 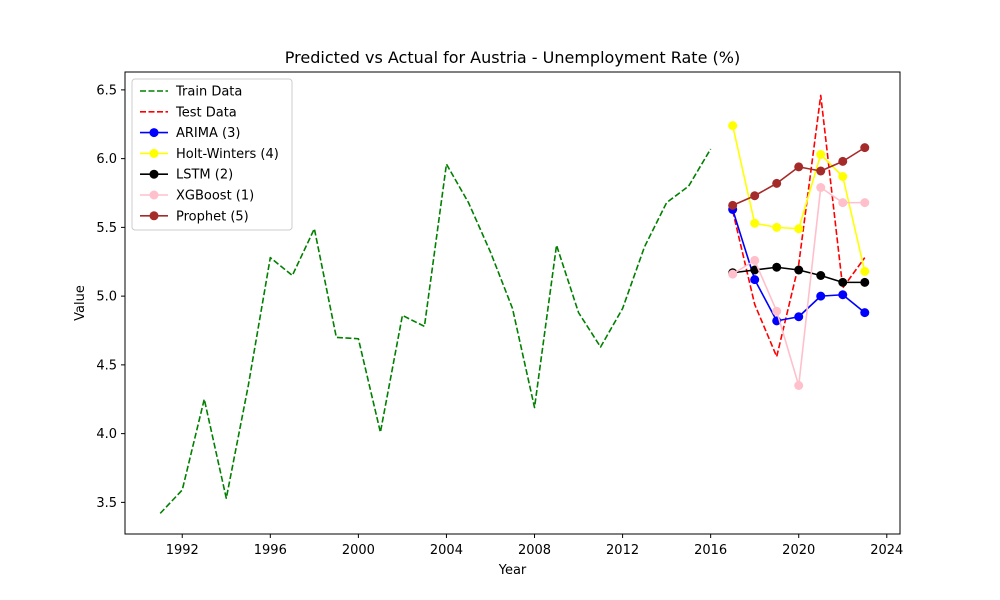 What do you see at coordinates (512, 570) in the screenshot?
I see `x-axis-label: Year` at bounding box center [512, 570].